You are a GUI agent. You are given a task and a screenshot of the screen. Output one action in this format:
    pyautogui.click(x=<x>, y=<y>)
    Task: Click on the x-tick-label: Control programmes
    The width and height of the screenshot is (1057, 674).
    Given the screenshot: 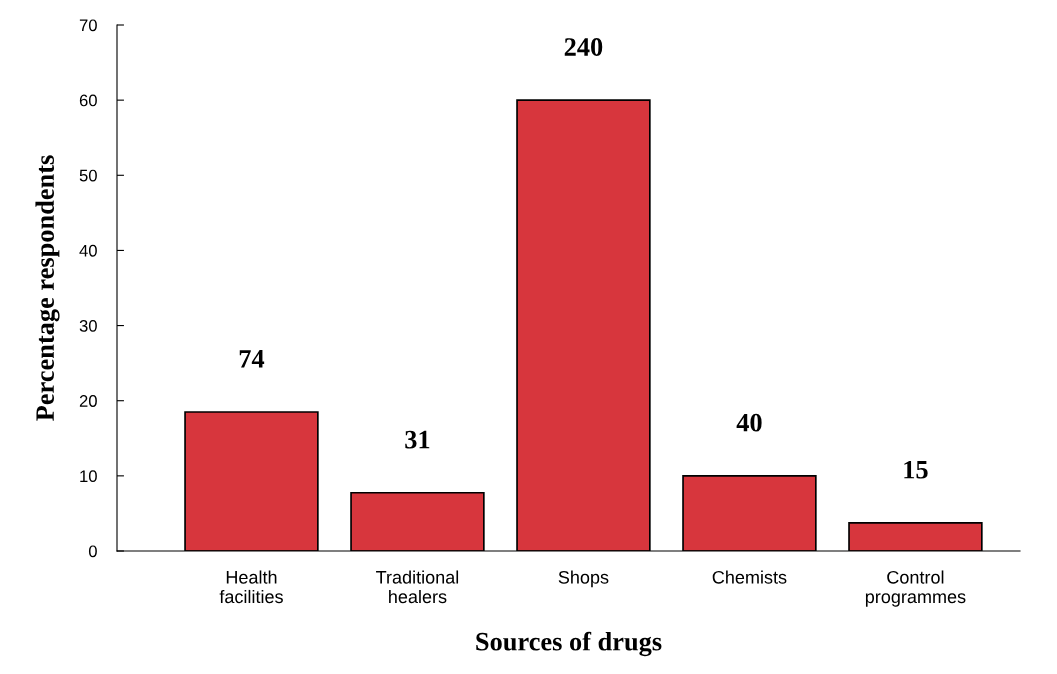 What is the action you would take?
    pyautogui.click(x=915, y=588)
    